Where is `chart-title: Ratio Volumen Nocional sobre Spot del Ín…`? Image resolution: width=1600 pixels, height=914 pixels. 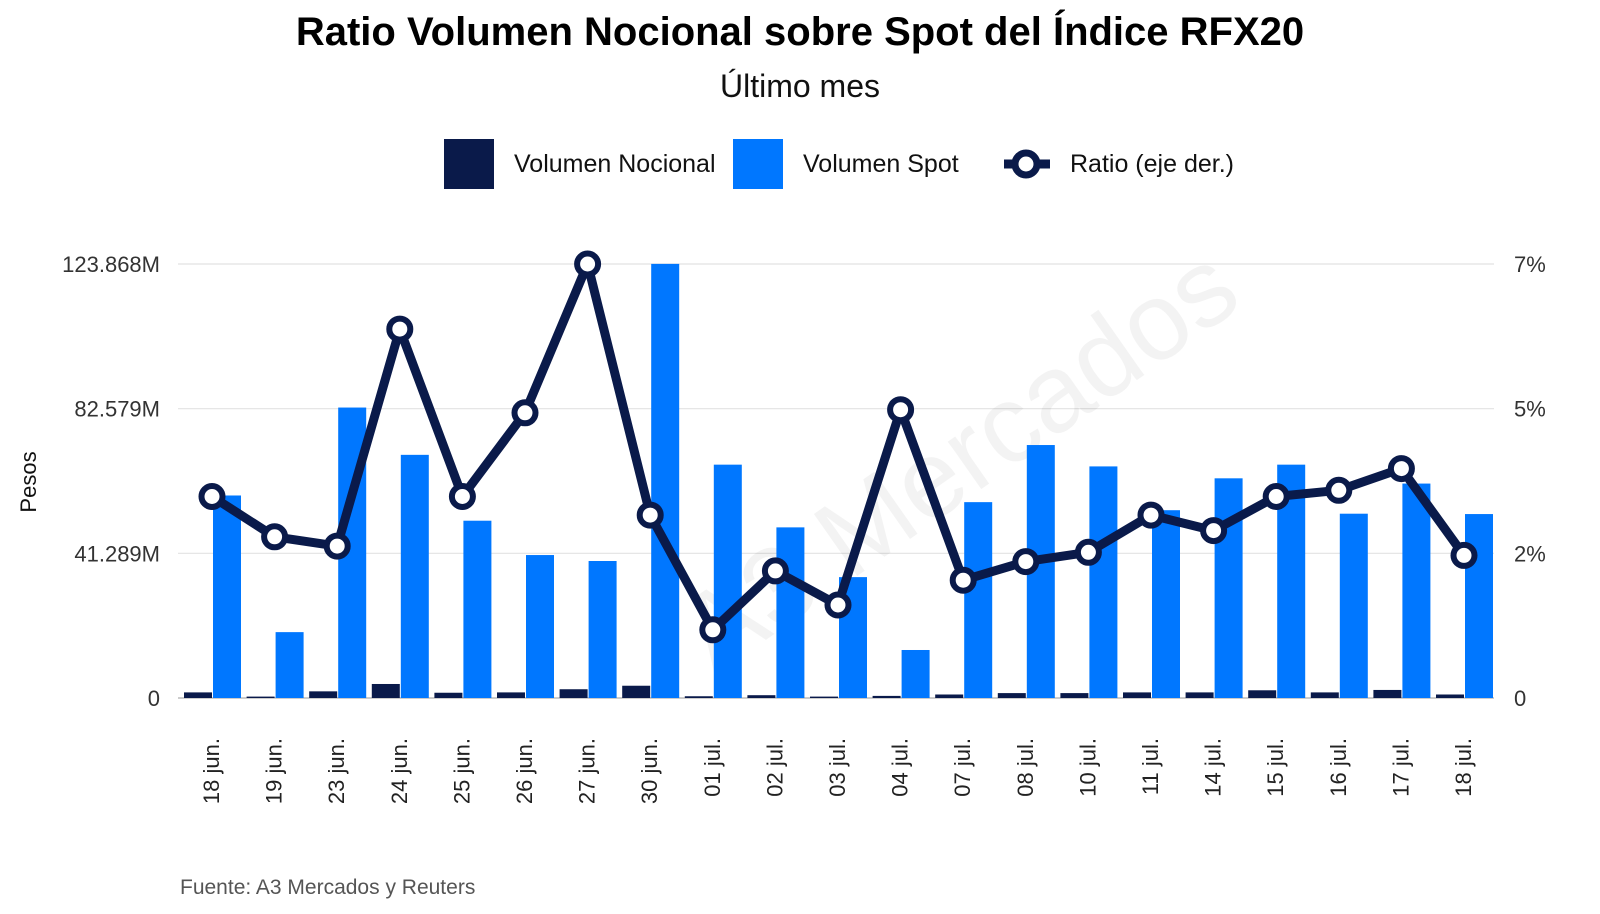
chart-title: Ratio Volumen Nocional sobre Spot del Ín… is located at coordinates (800, 32).